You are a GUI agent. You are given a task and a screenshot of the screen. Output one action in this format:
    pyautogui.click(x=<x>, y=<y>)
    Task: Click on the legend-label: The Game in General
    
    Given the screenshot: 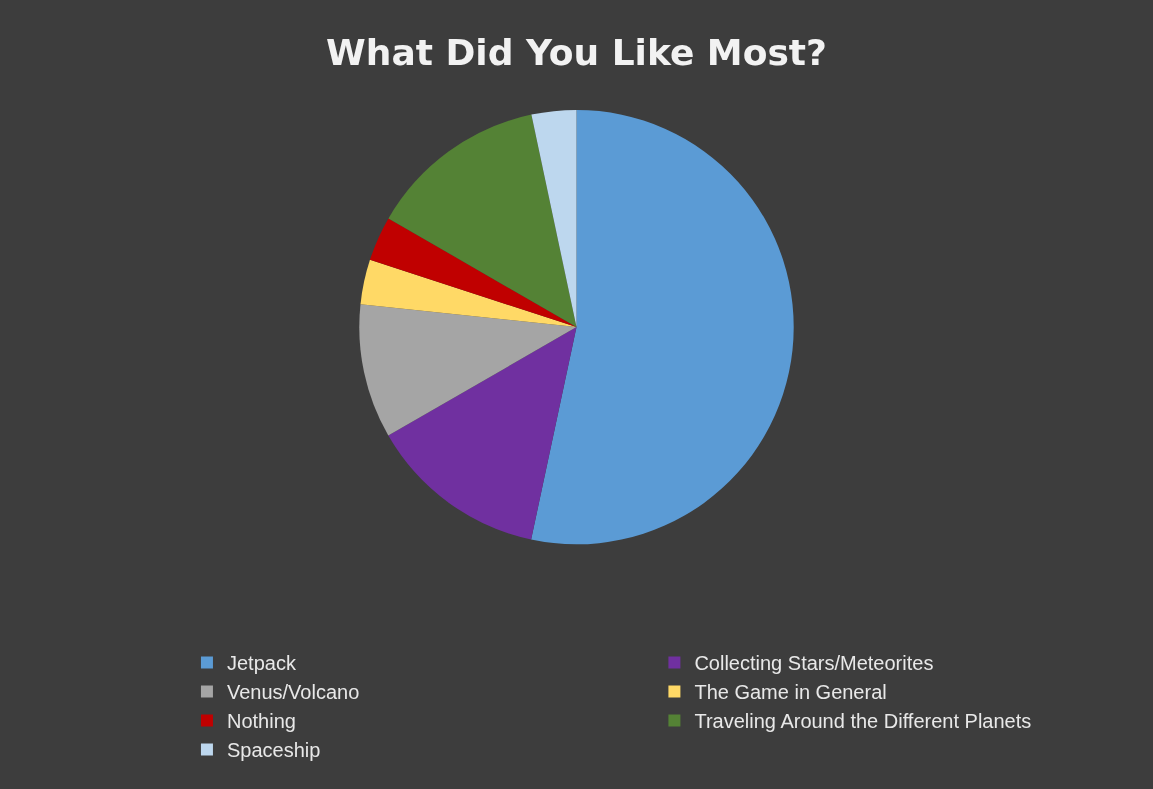 What is the action you would take?
    pyautogui.click(x=790, y=692)
    